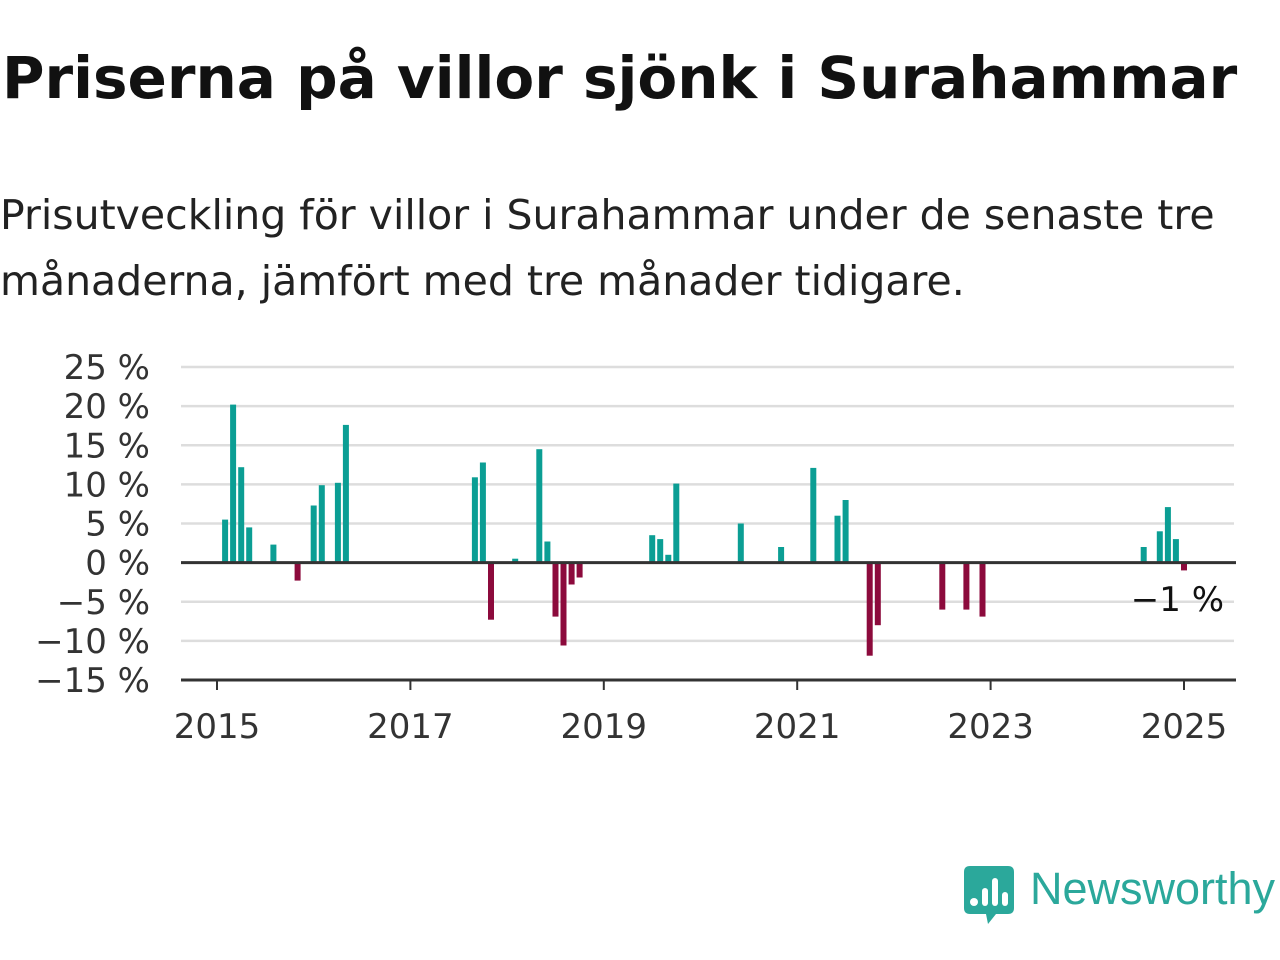 This screenshot has width=1280, height=960. Describe the element at coordinates (701, 713) in the screenshot. I see `x-axis-ticks: 2015 2017 2019 2021 2023 2025` at that location.